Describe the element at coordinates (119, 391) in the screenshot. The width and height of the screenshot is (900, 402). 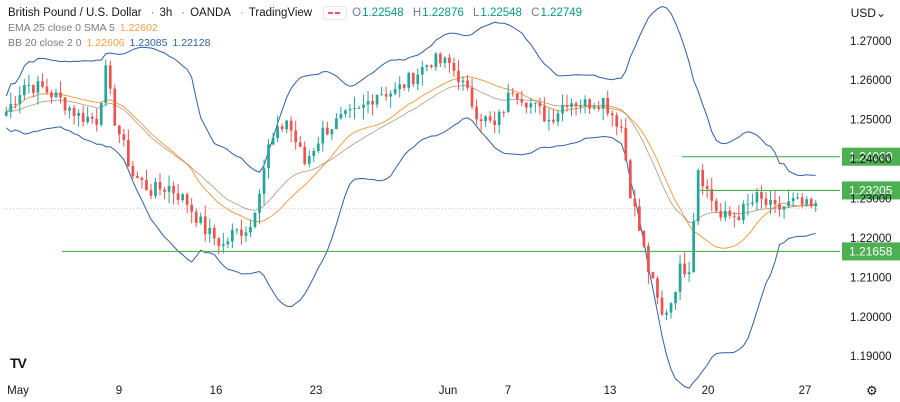
I see `time-tick-label: 9` at that location.